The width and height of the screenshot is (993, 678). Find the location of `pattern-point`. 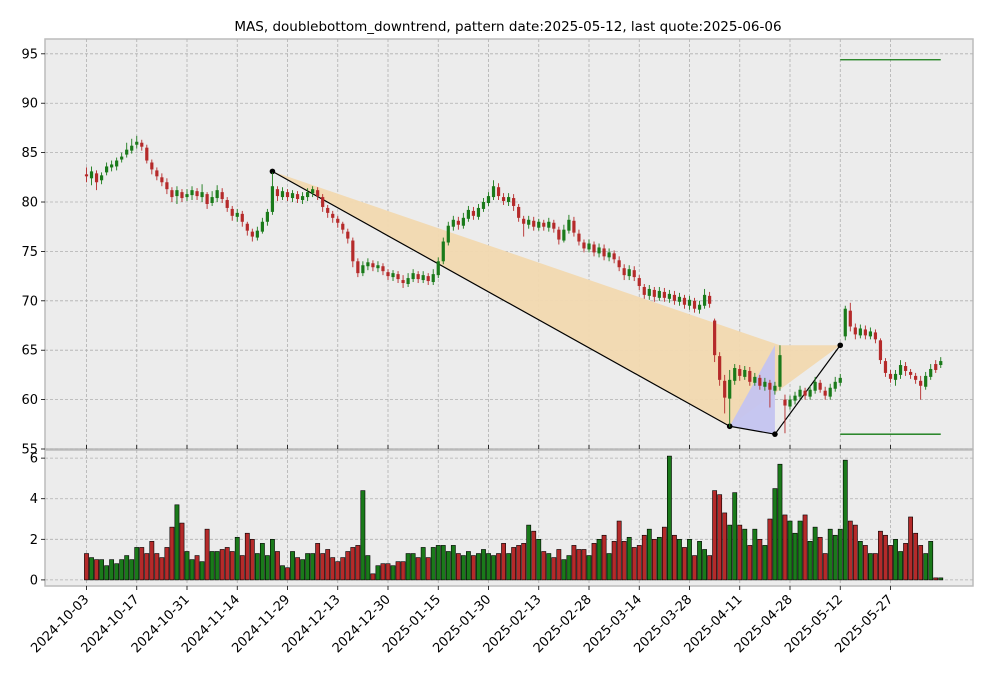

pattern-point is located at coordinates (840, 345).